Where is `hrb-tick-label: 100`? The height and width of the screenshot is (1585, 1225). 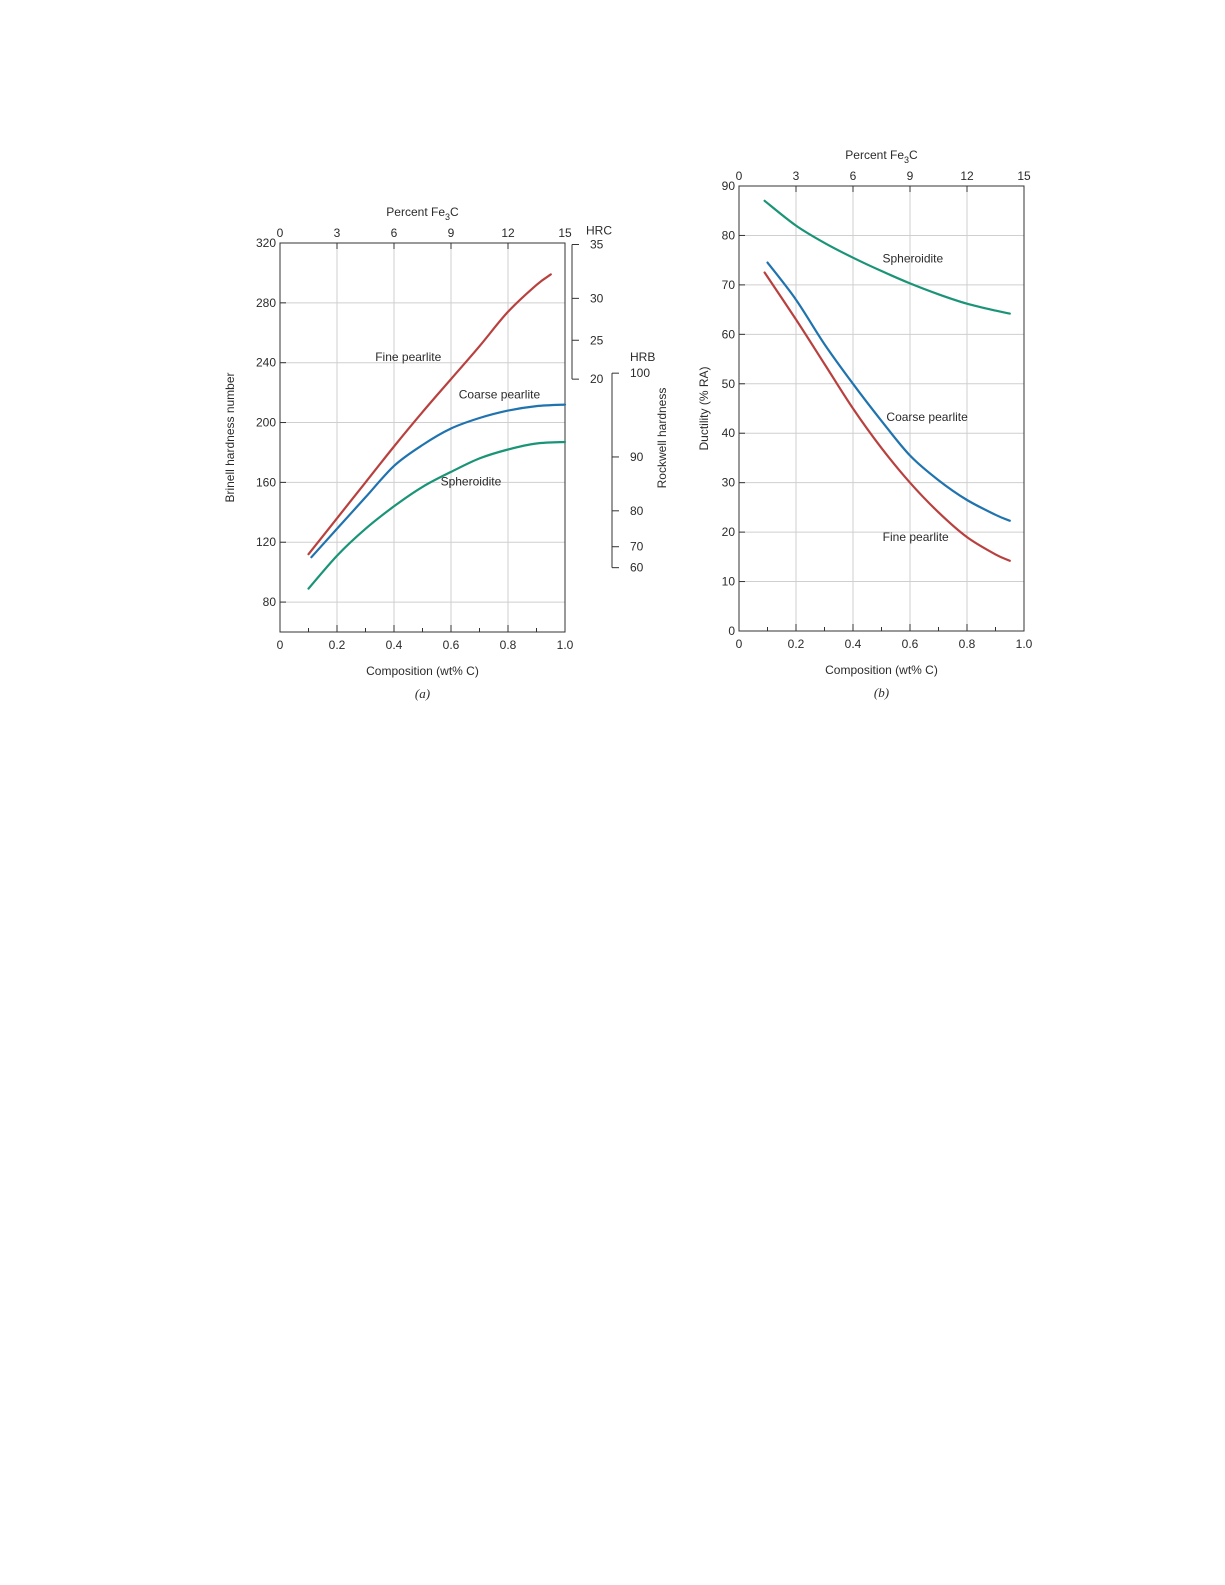 hrb-tick-label: 100 is located at coordinates (640, 373).